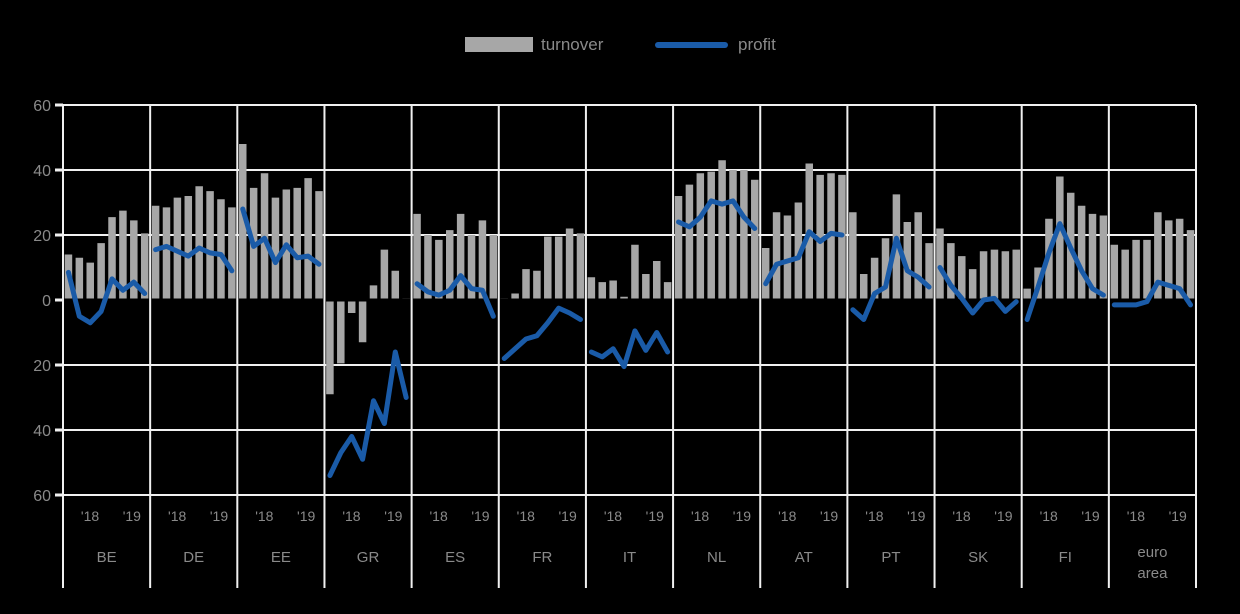 Image resolution: width=1240 pixels, height=614 pixels. Describe the element at coordinates (629, 300) in the screenshot. I see `zero-line` at that location.